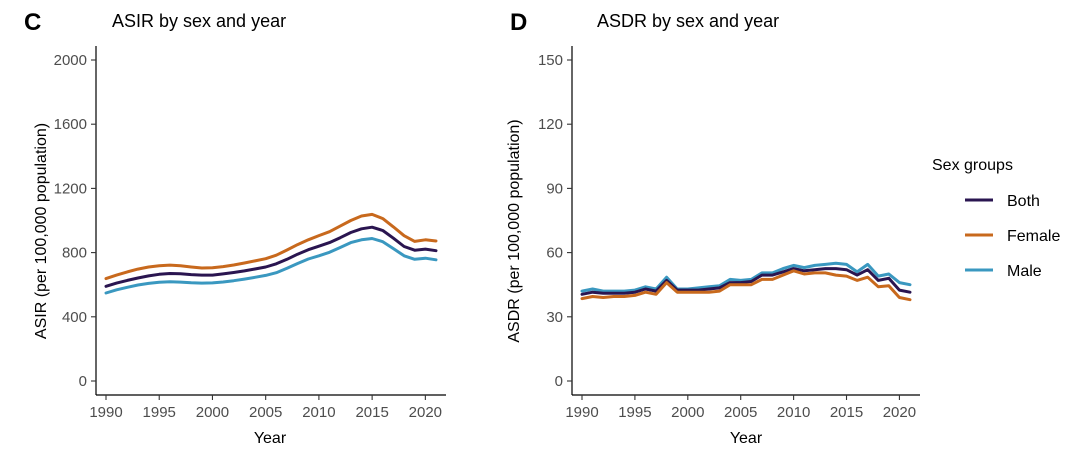  What do you see at coordinates (514, 230) in the screenshot?
I see `panel-d-y-axis-title: ASDR (per 100,000 population)` at bounding box center [514, 230].